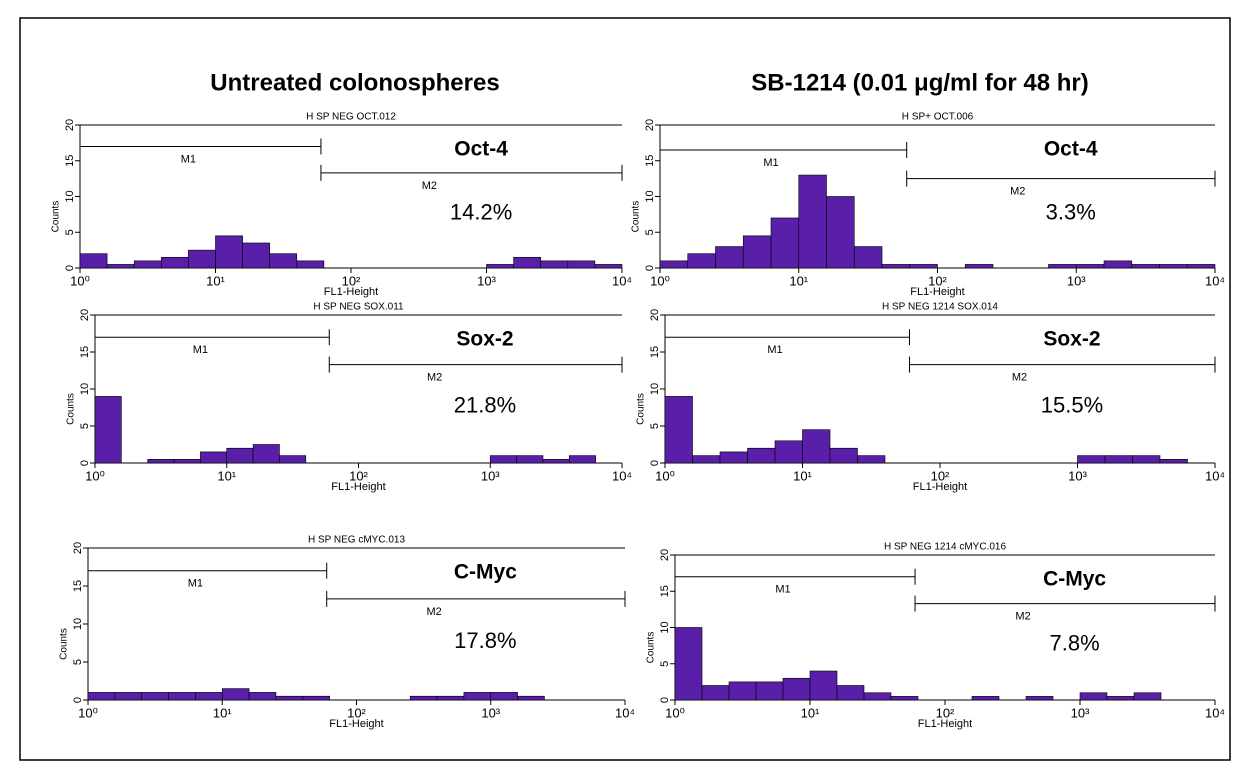 Image resolution: width=1248 pixels, height=779 pixels. Describe the element at coordinates (485, 405) in the screenshot. I see `percent-label: 21.8%` at that location.